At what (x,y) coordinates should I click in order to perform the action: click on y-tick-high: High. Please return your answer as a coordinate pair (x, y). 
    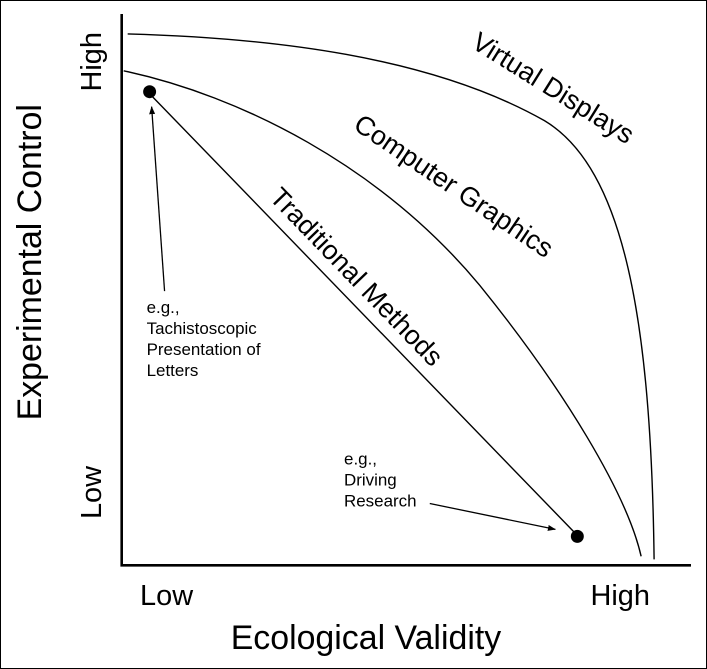
    Looking at the image, I should click on (92, 61).